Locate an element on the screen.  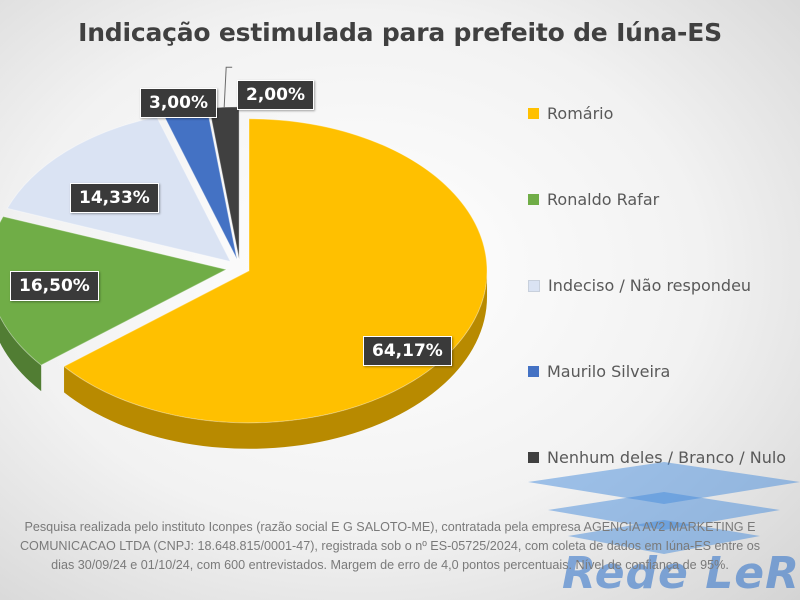
data-label-indeciso: 14,33% is located at coordinates (114, 198).